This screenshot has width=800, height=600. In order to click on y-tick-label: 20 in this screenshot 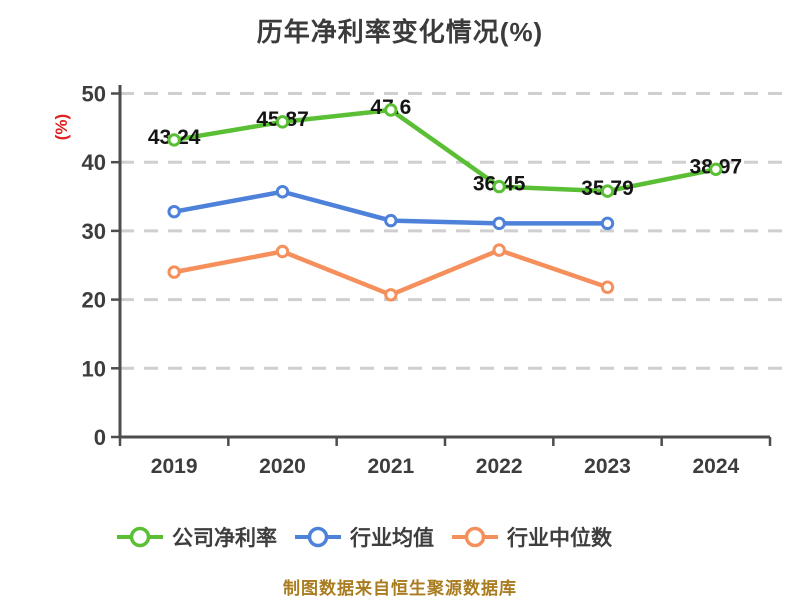, I will do `click(94, 300)`.